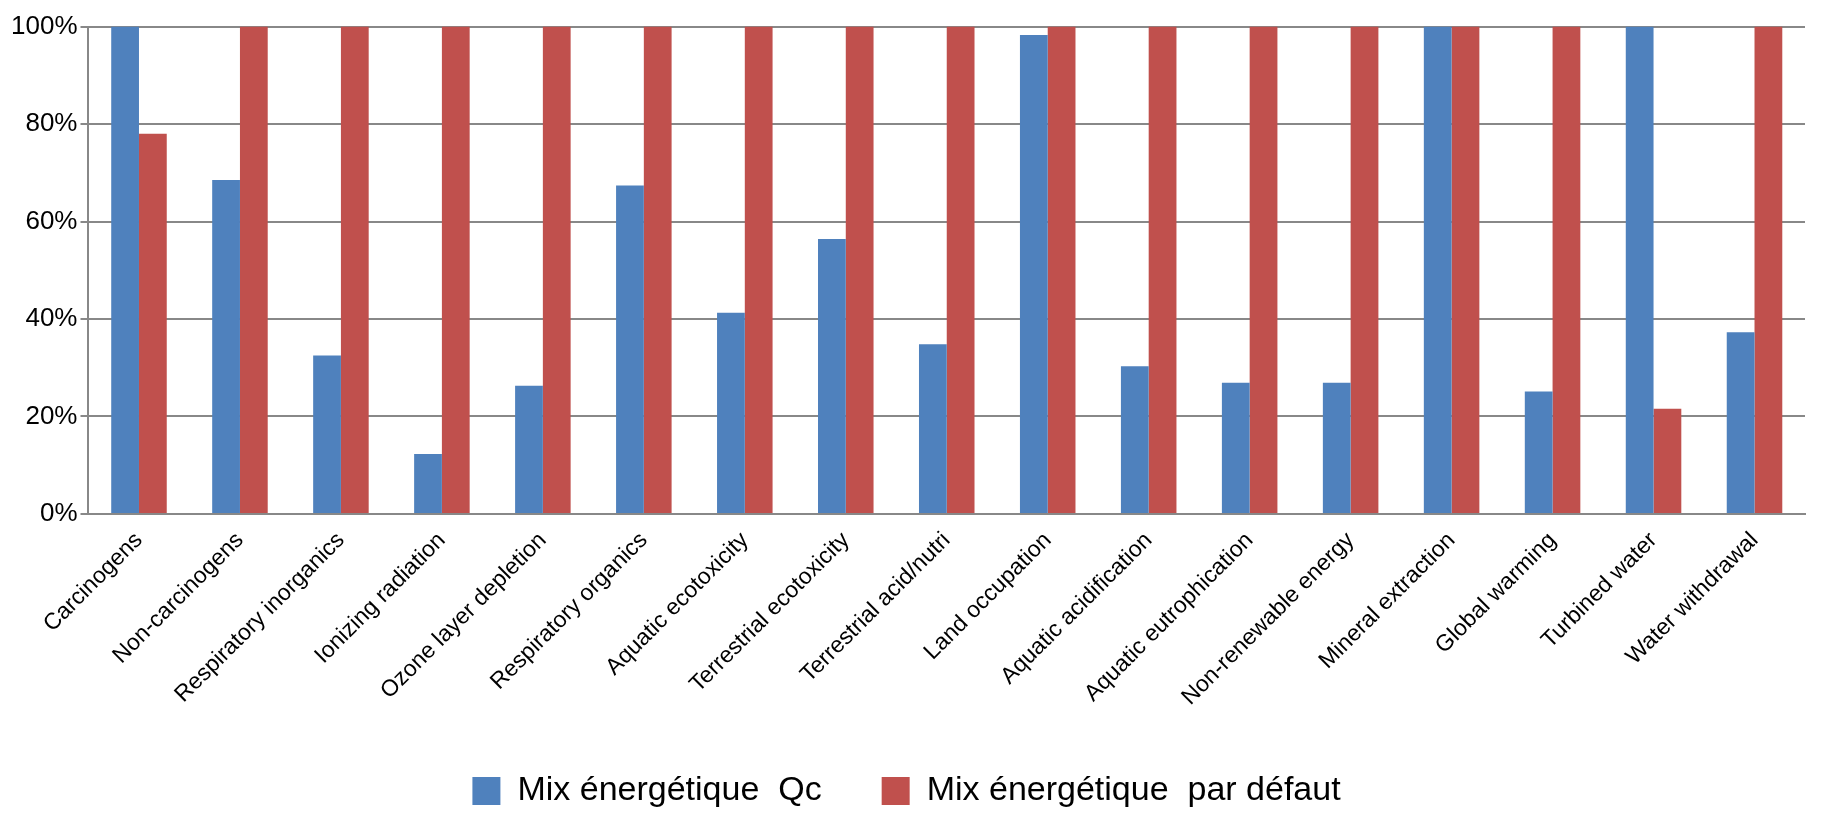  What do you see at coordinates (51, 219) in the screenshot?
I see `y-tick-label: 60%` at bounding box center [51, 219].